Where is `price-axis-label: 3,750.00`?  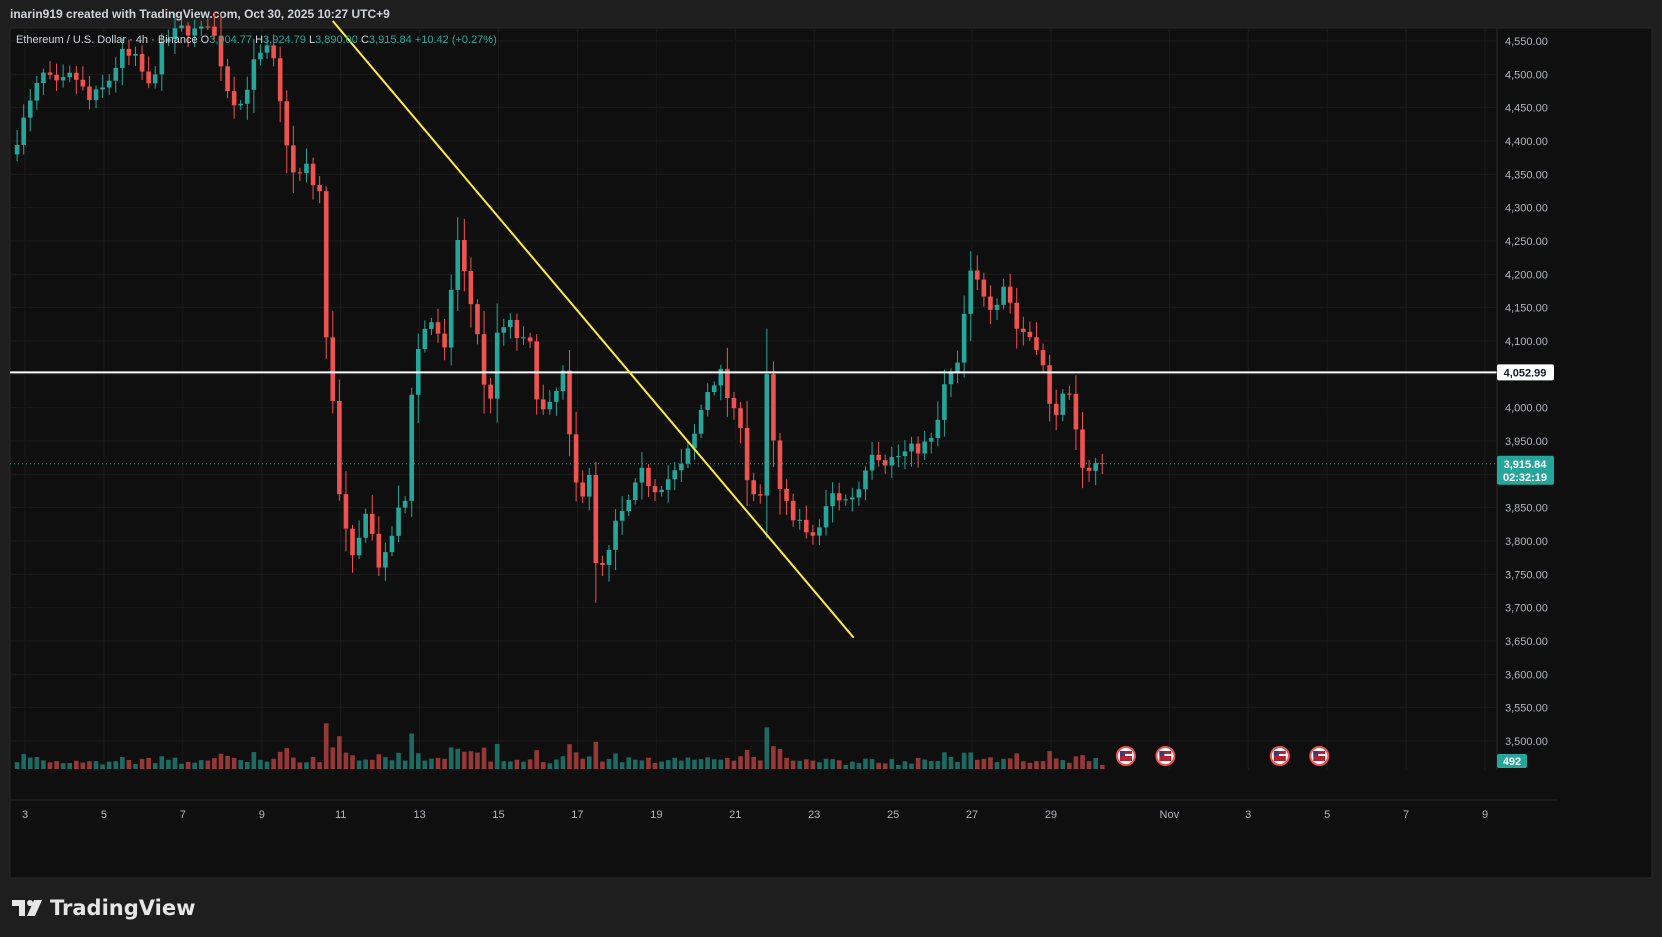 price-axis-label: 3,750.00 is located at coordinates (1526, 575).